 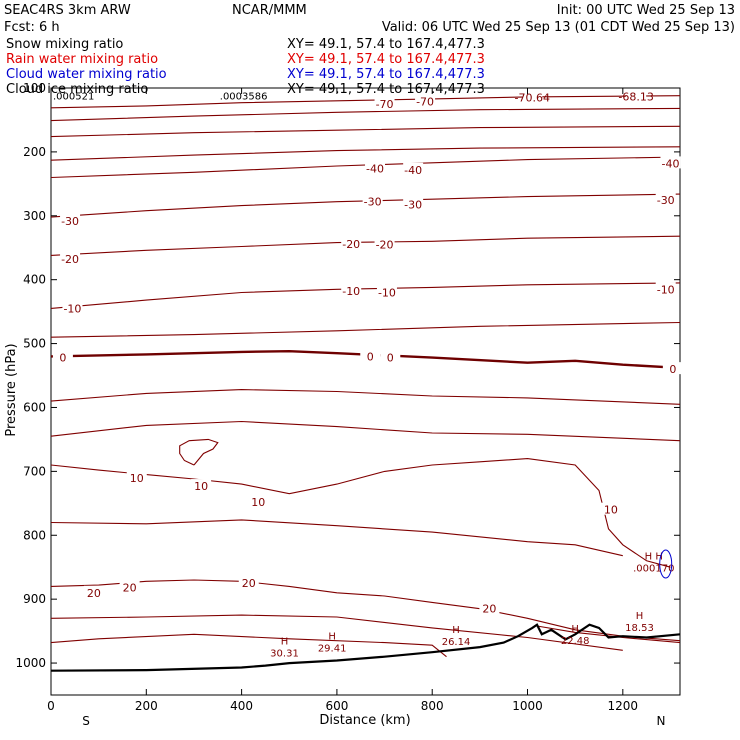 I want to click on high-value: .000170, so click(x=653, y=569).